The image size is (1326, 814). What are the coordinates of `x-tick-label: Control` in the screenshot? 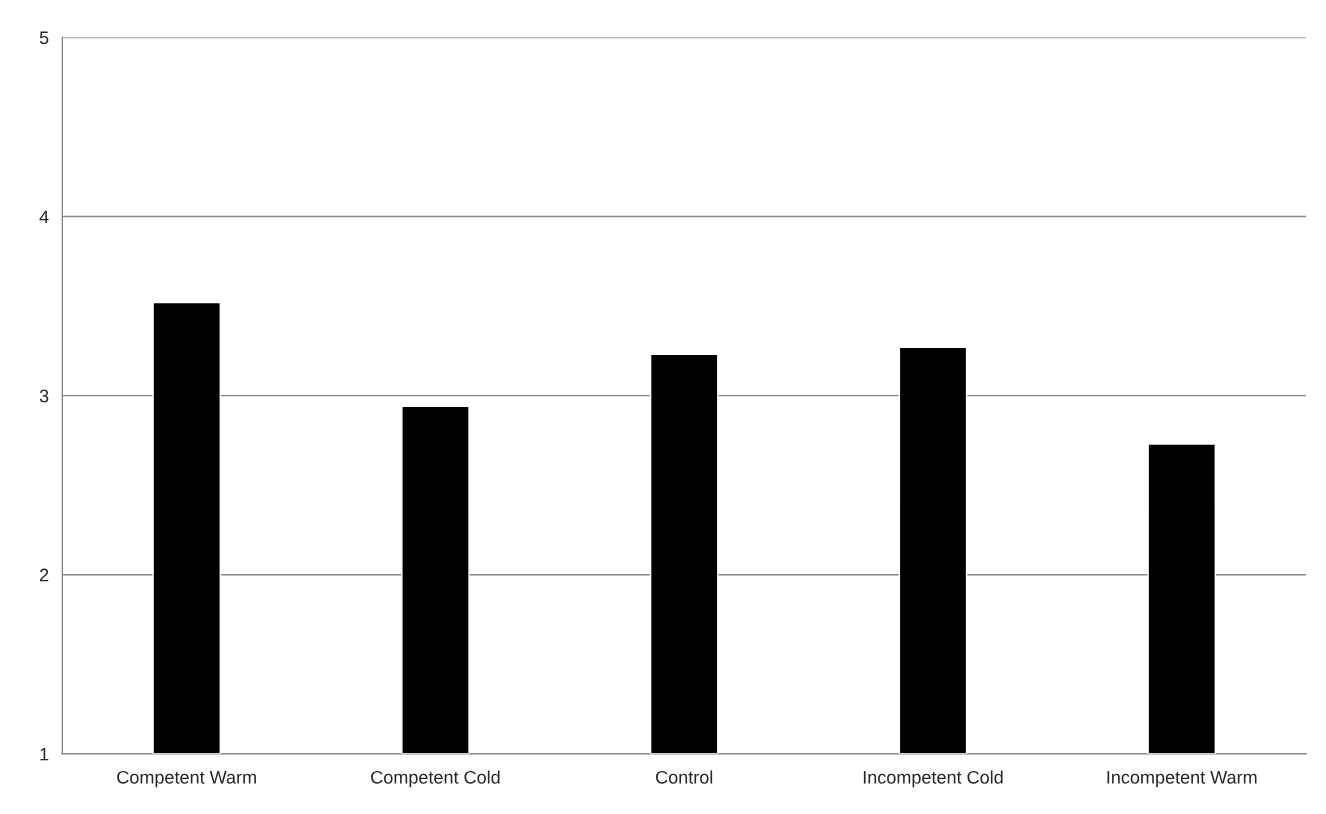 It's located at (684, 777).